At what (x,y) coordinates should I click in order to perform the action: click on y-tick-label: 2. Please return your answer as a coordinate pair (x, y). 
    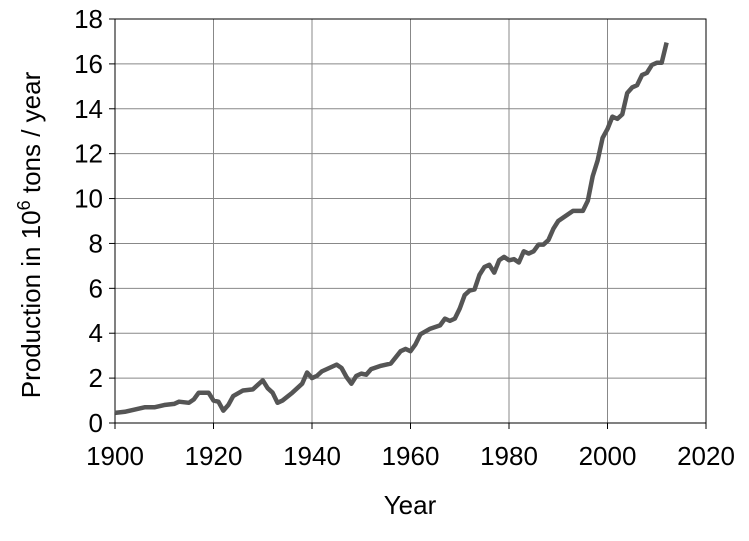
    Looking at the image, I should click on (96, 378).